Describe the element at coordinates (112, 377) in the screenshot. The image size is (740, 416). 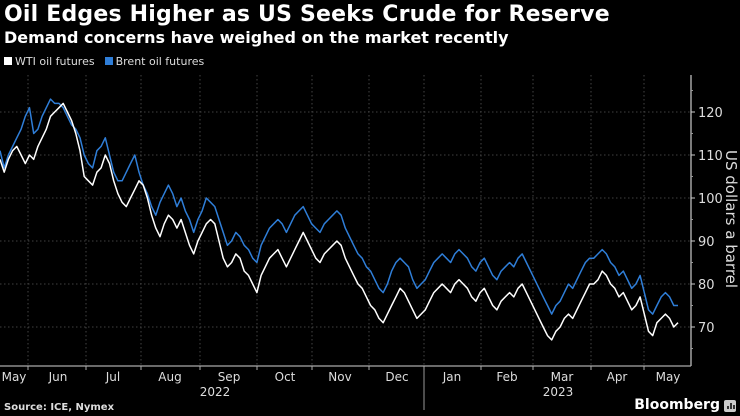
I see `x-tick-label: Jul` at that location.